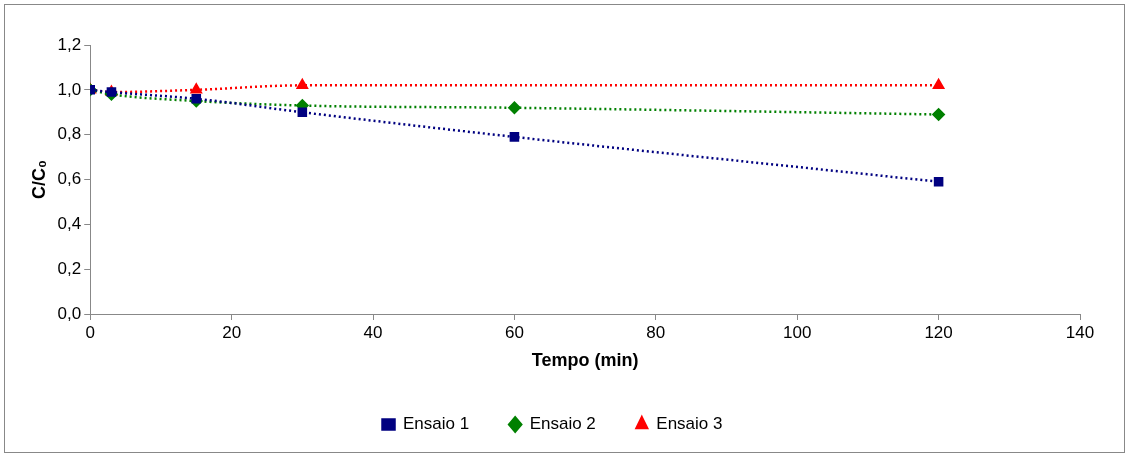  Describe the element at coordinates (69, 89) in the screenshot. I see `y-tick-label: 1,0` at that location.